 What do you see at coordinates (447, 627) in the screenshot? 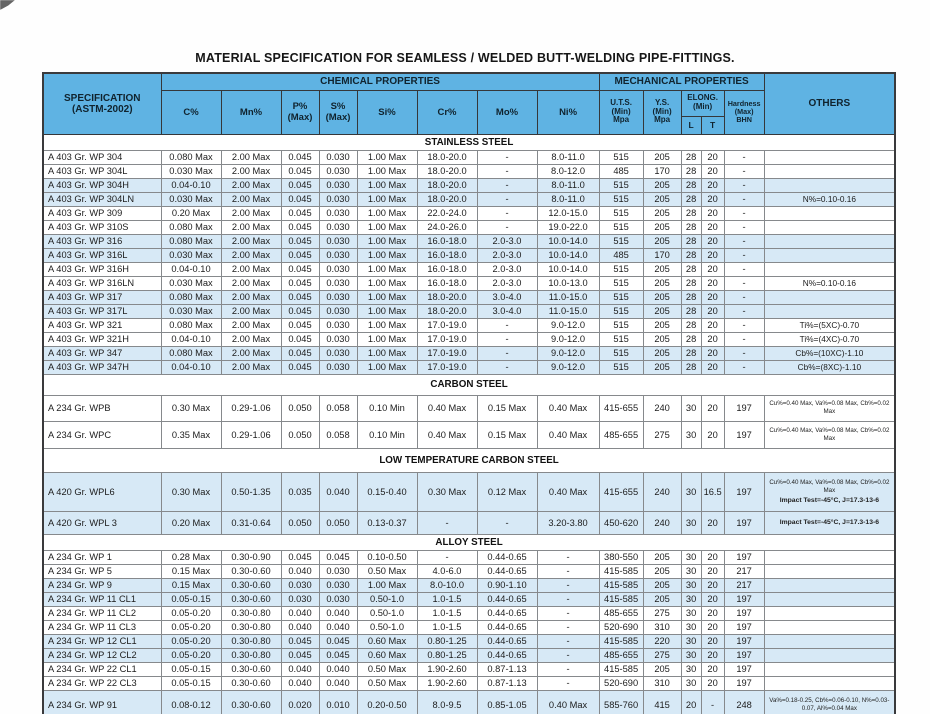
I see `cell-cr: 1.0-1.5` at bounding box center [447, 627].